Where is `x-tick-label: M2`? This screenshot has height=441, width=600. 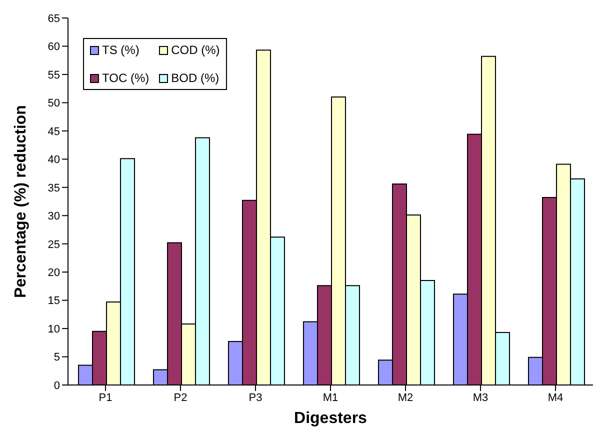 x-tick-label: M2 is located at coordinates (406, 398).